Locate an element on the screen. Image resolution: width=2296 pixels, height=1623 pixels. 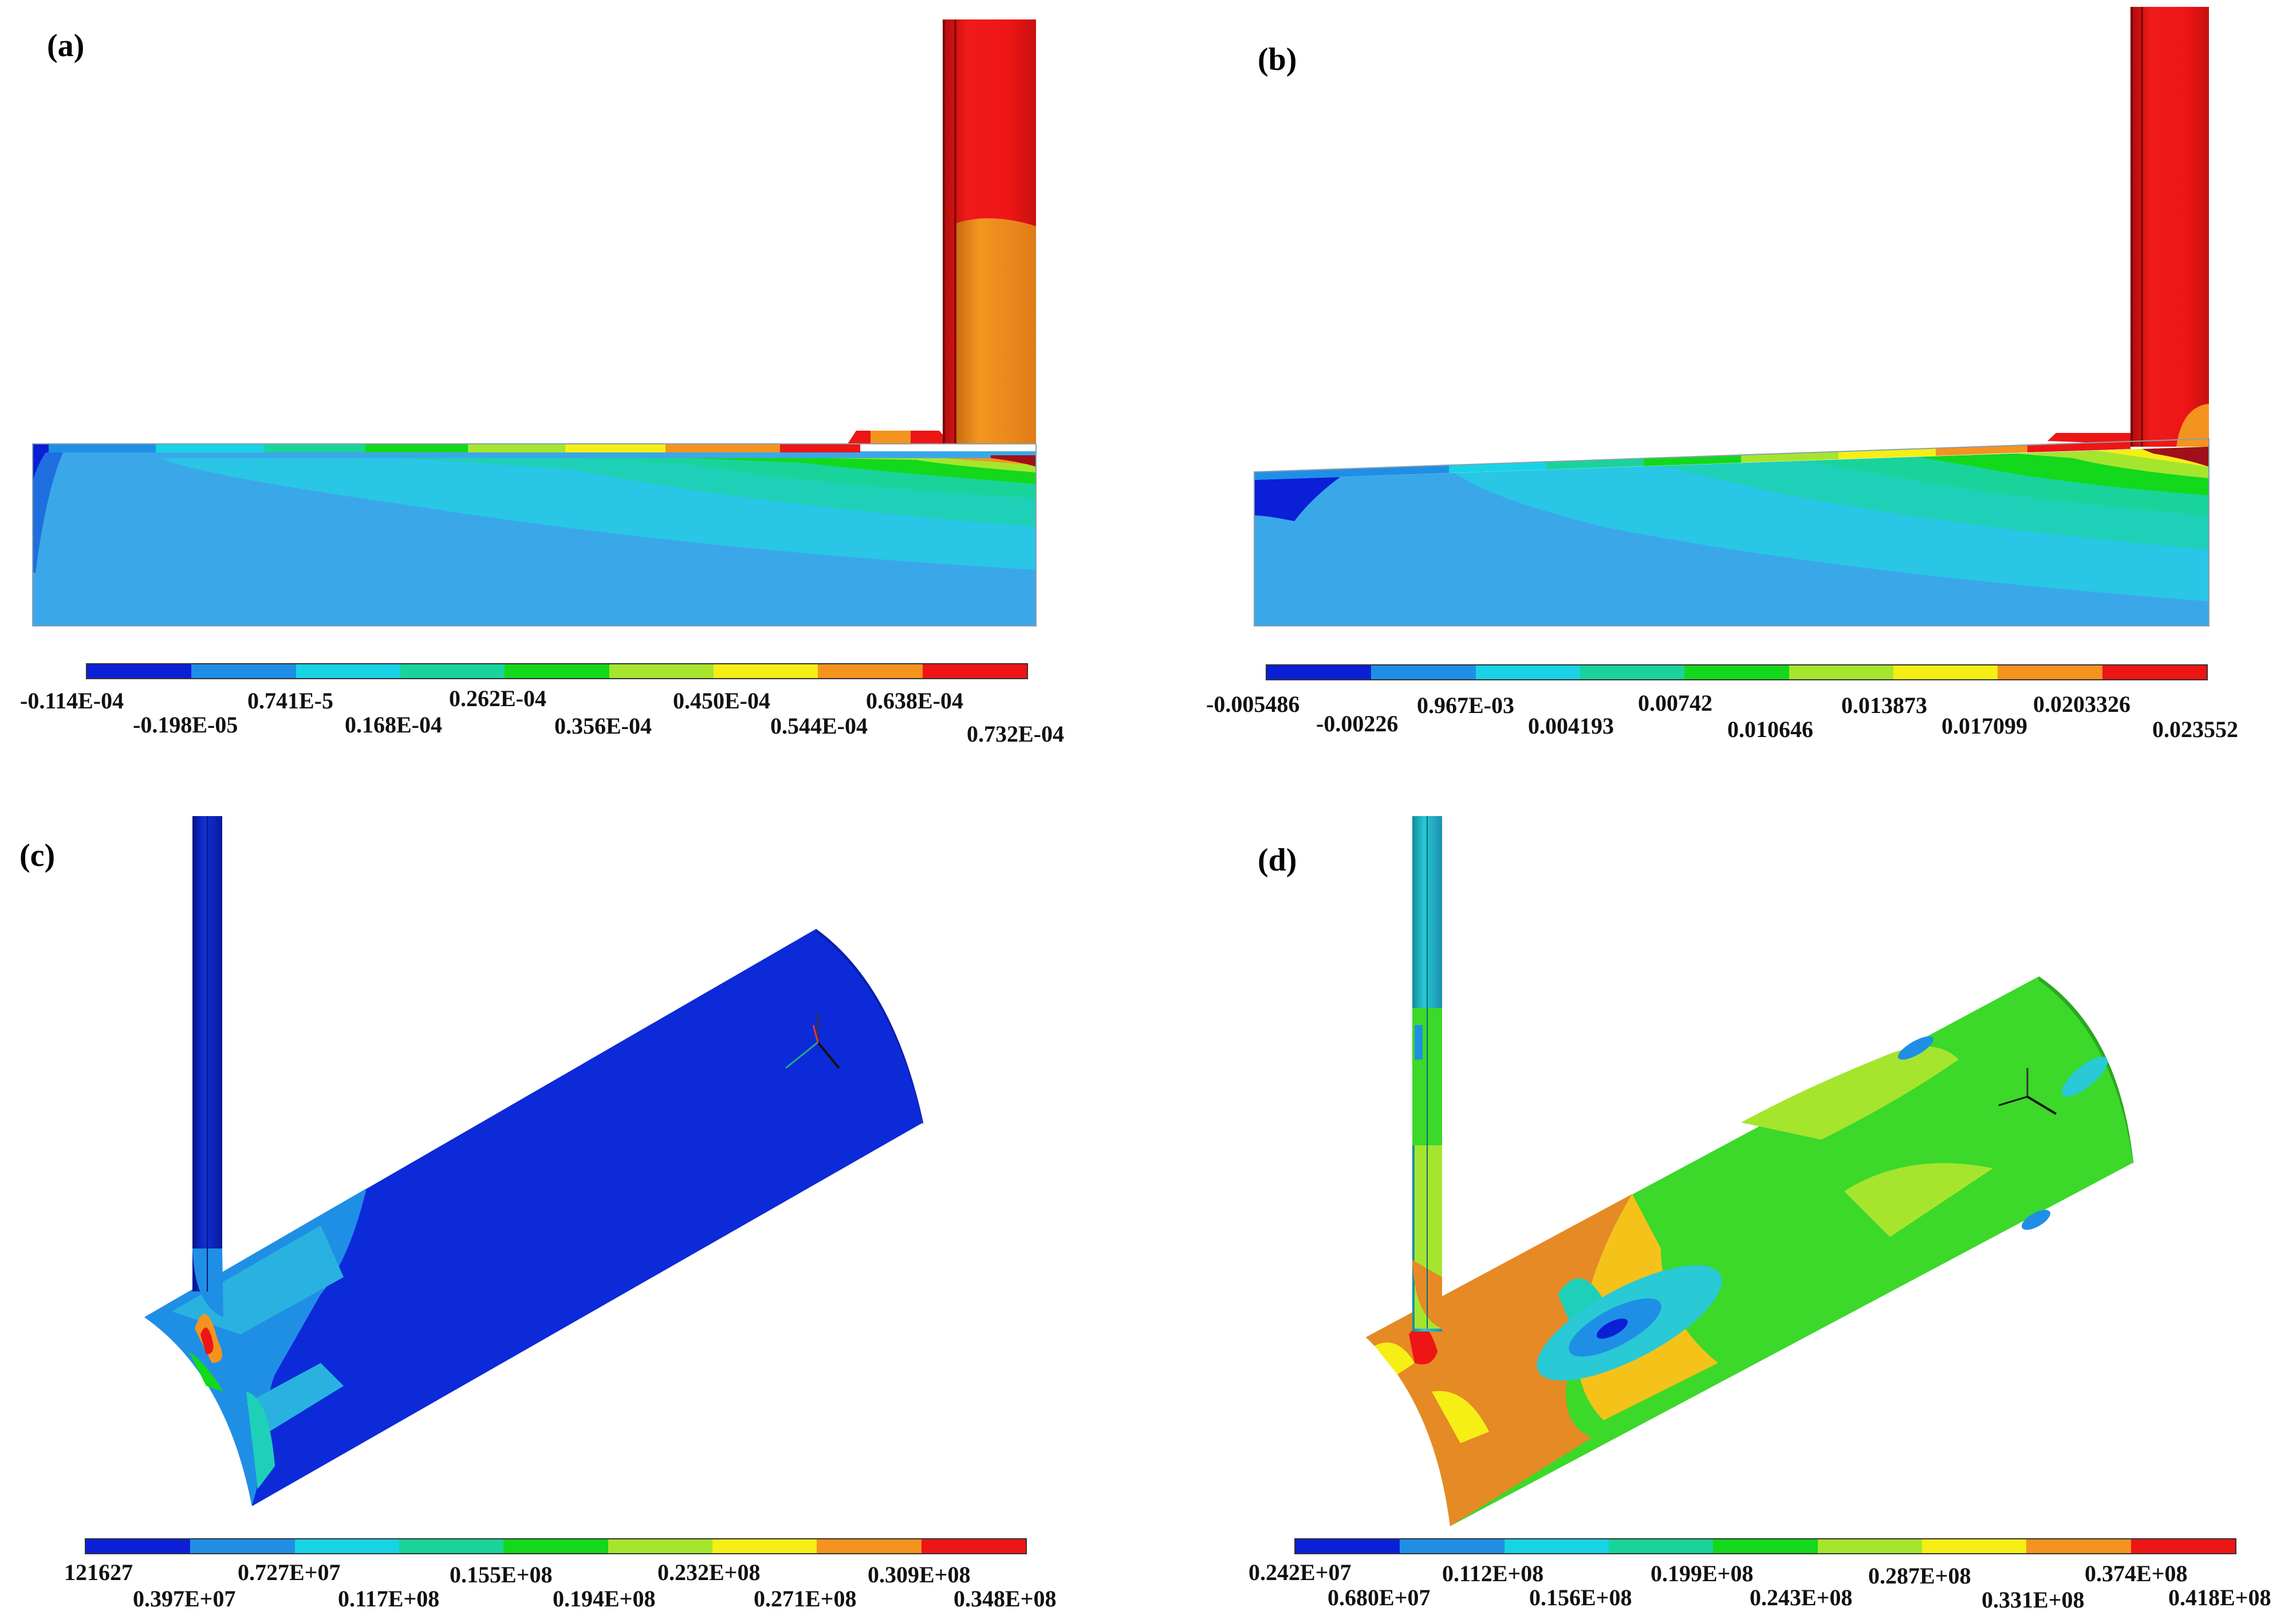
tick-b-9: 0.0203326 is located at coordinates (2081, 704).